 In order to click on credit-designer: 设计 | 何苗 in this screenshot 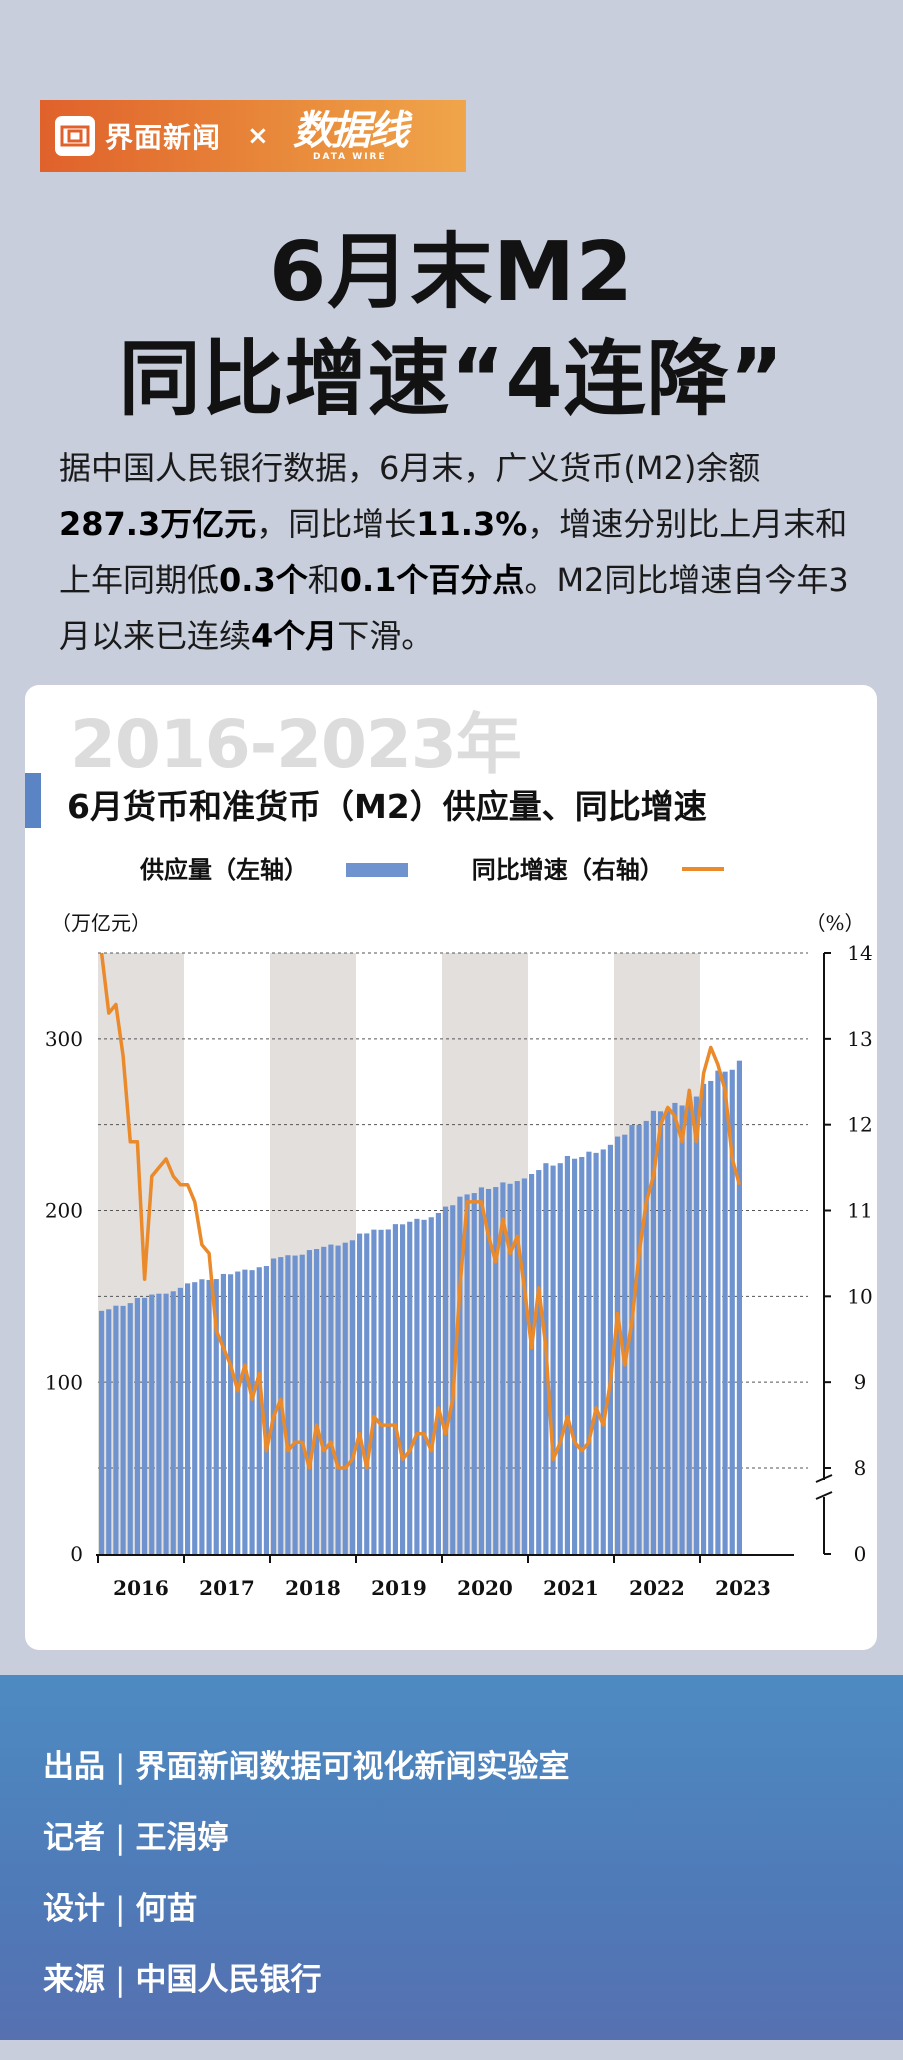, I will do `click(120, 1905)`.